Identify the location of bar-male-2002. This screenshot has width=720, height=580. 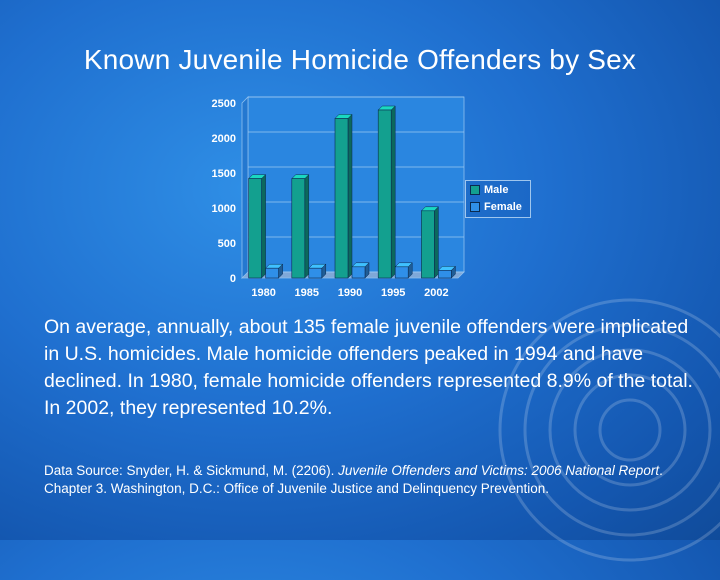
(428, 244).